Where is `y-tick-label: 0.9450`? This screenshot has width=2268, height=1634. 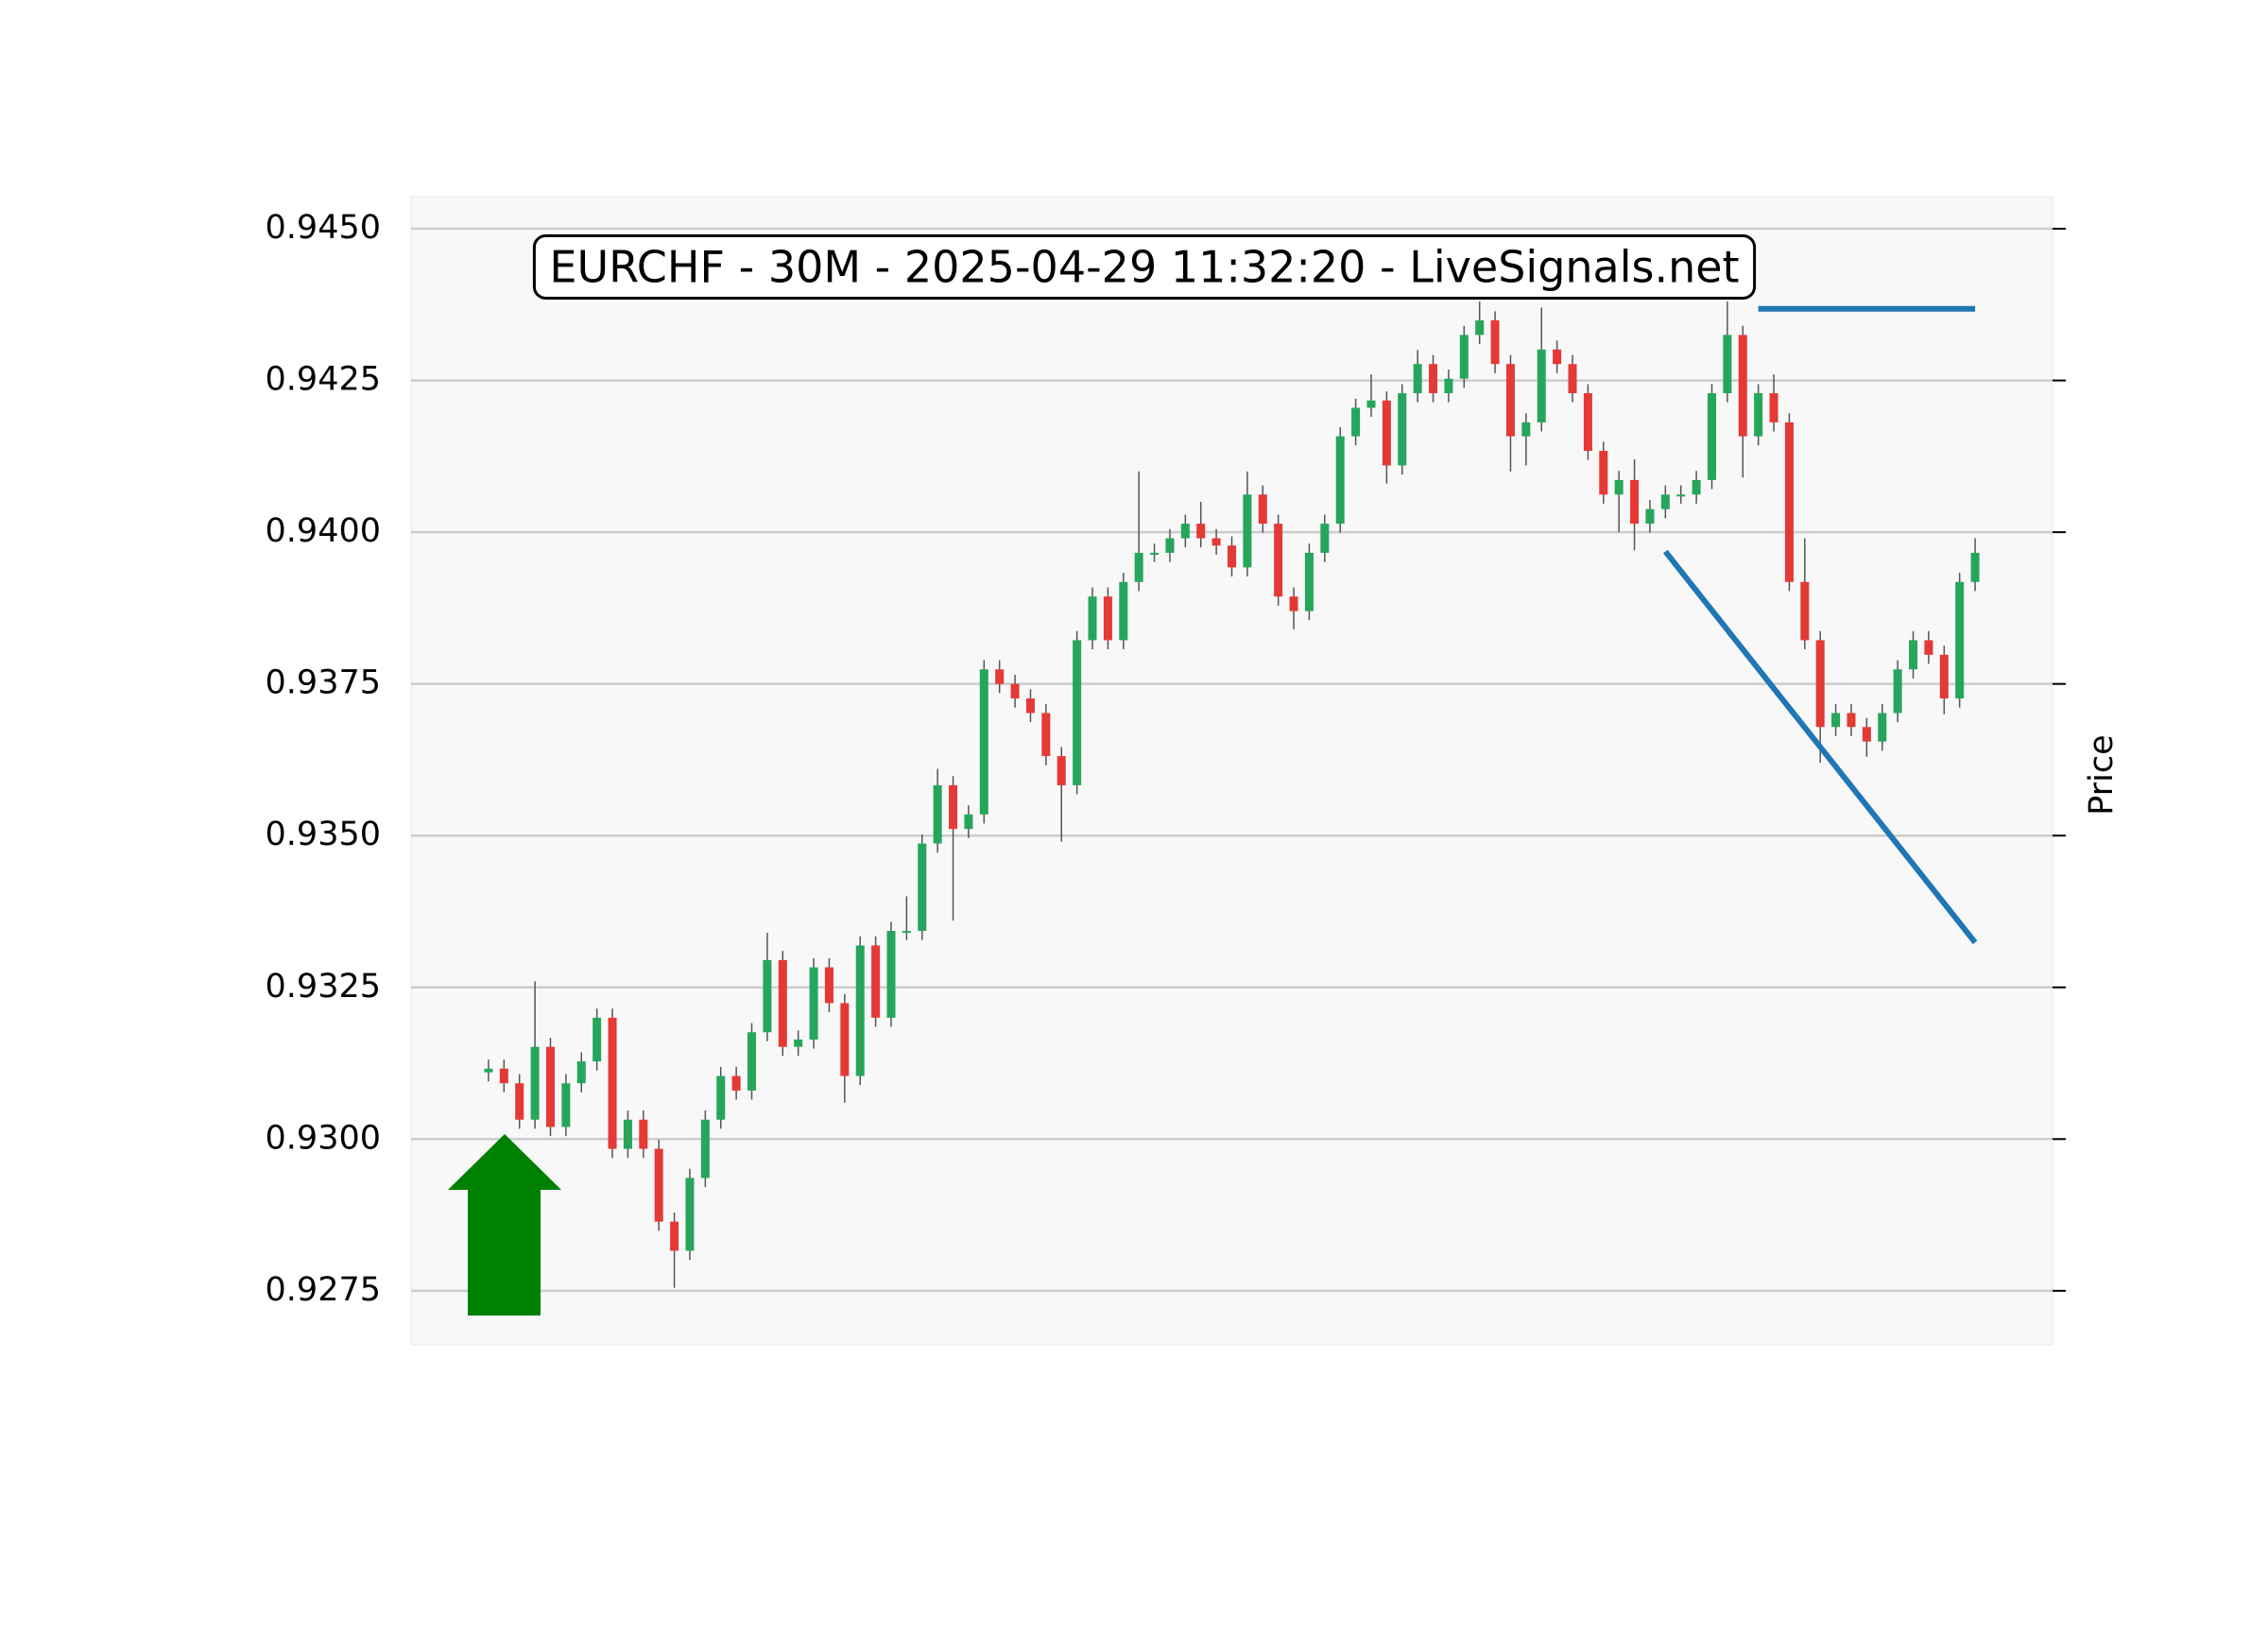
y-tick-label: 0.9450 is located at coordinates (323, 228).